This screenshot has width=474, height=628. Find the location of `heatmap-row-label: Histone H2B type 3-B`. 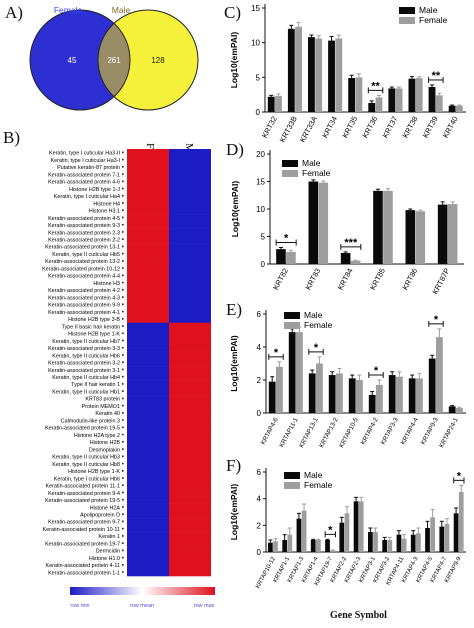

heatmap-row-label: Histone H2B type 3-B is located at coordinates (94, 320).